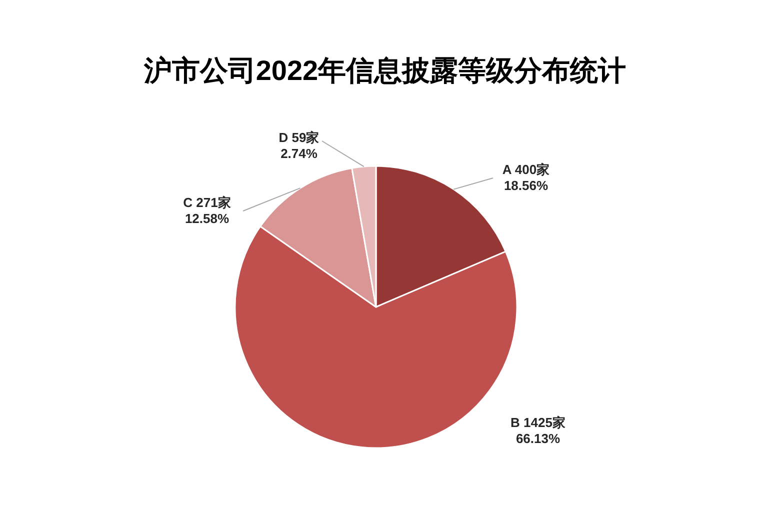 This screenshot has height=512, width=768. What do you see at coordinates (384, 70) in the screenshot?
I see `chart-title: 沪市公司2022年信息披露等级分布统计` at bounding box center [384, 70].